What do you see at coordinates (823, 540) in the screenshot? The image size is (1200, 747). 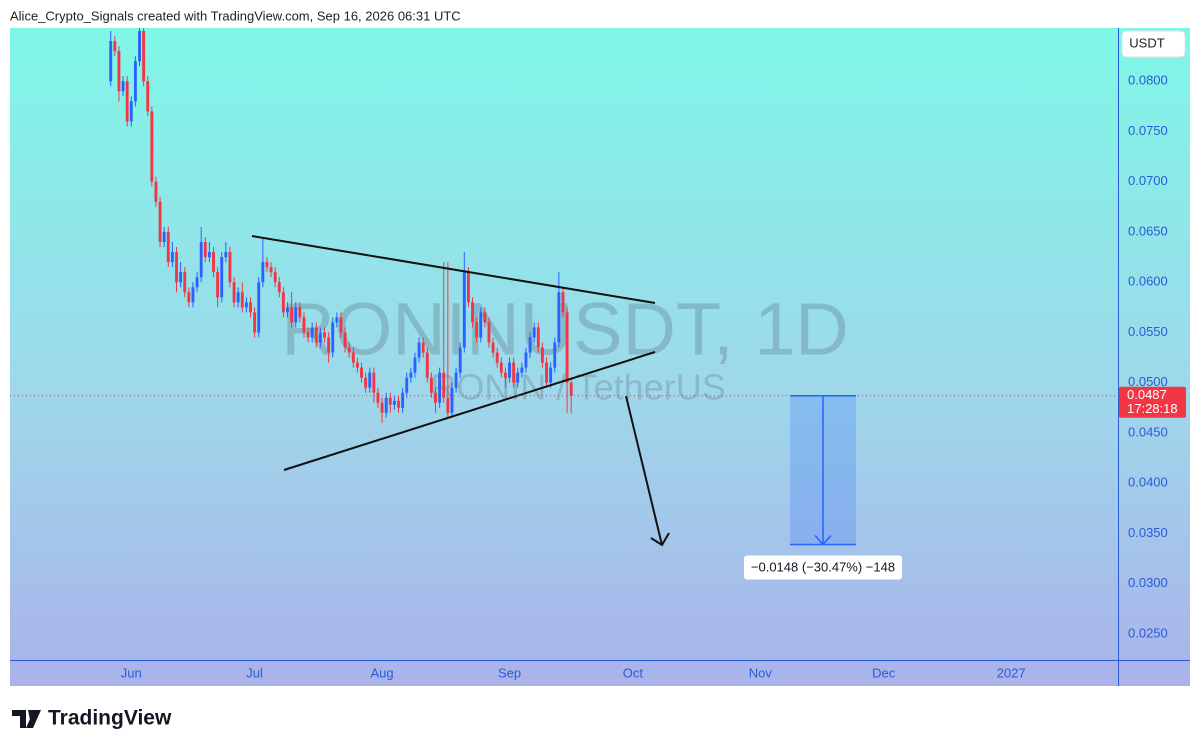 I see `measure-arrow-head` at bounding box center [823, 540].